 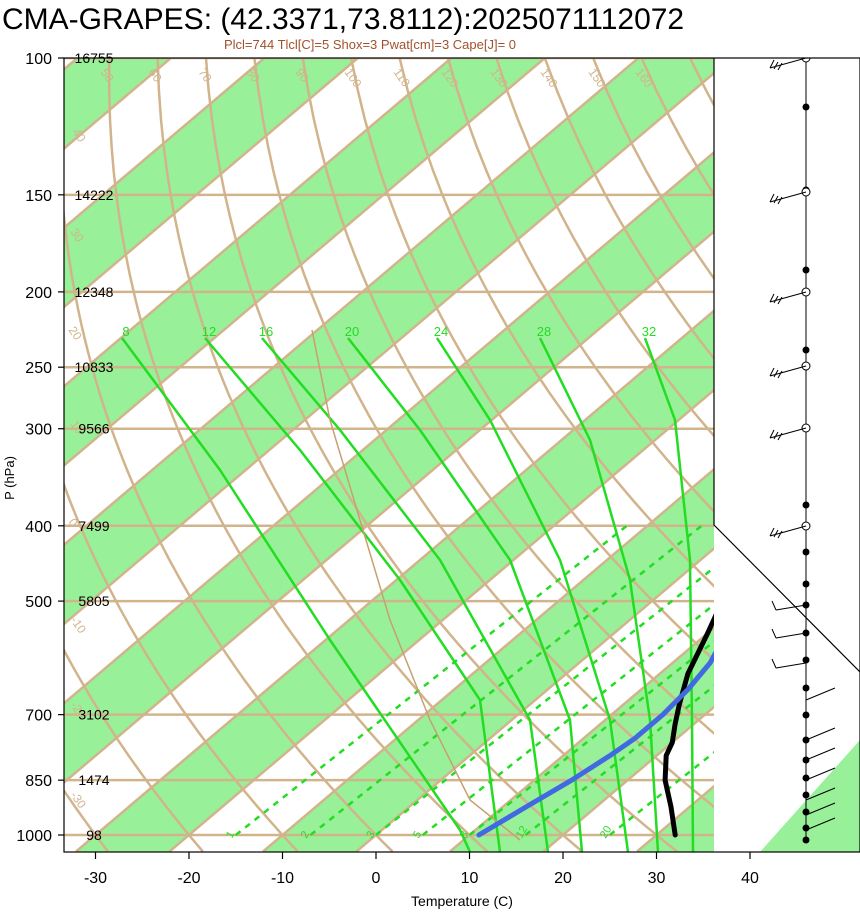 What do you see at coordinates (93, 601) in the screenshot?
I see `height-label: 5805` at bounding box center [93, 601].